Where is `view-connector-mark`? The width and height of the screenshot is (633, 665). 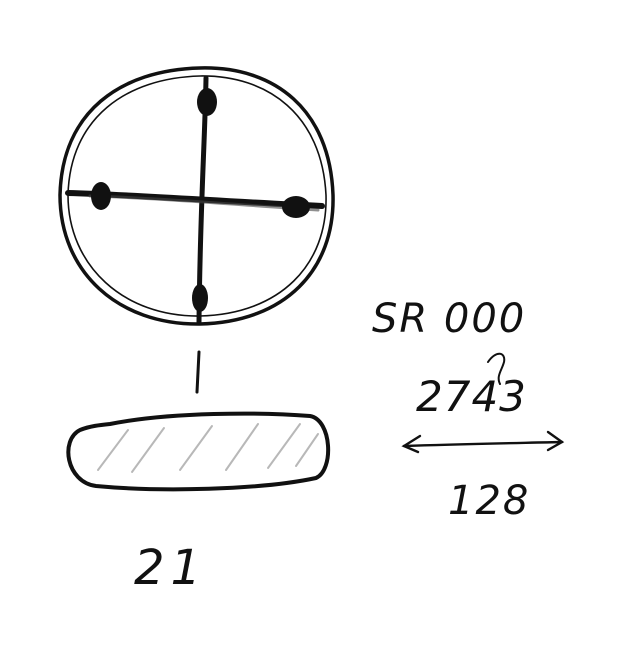
view-connector-mark is located at coordinates (198, 372).